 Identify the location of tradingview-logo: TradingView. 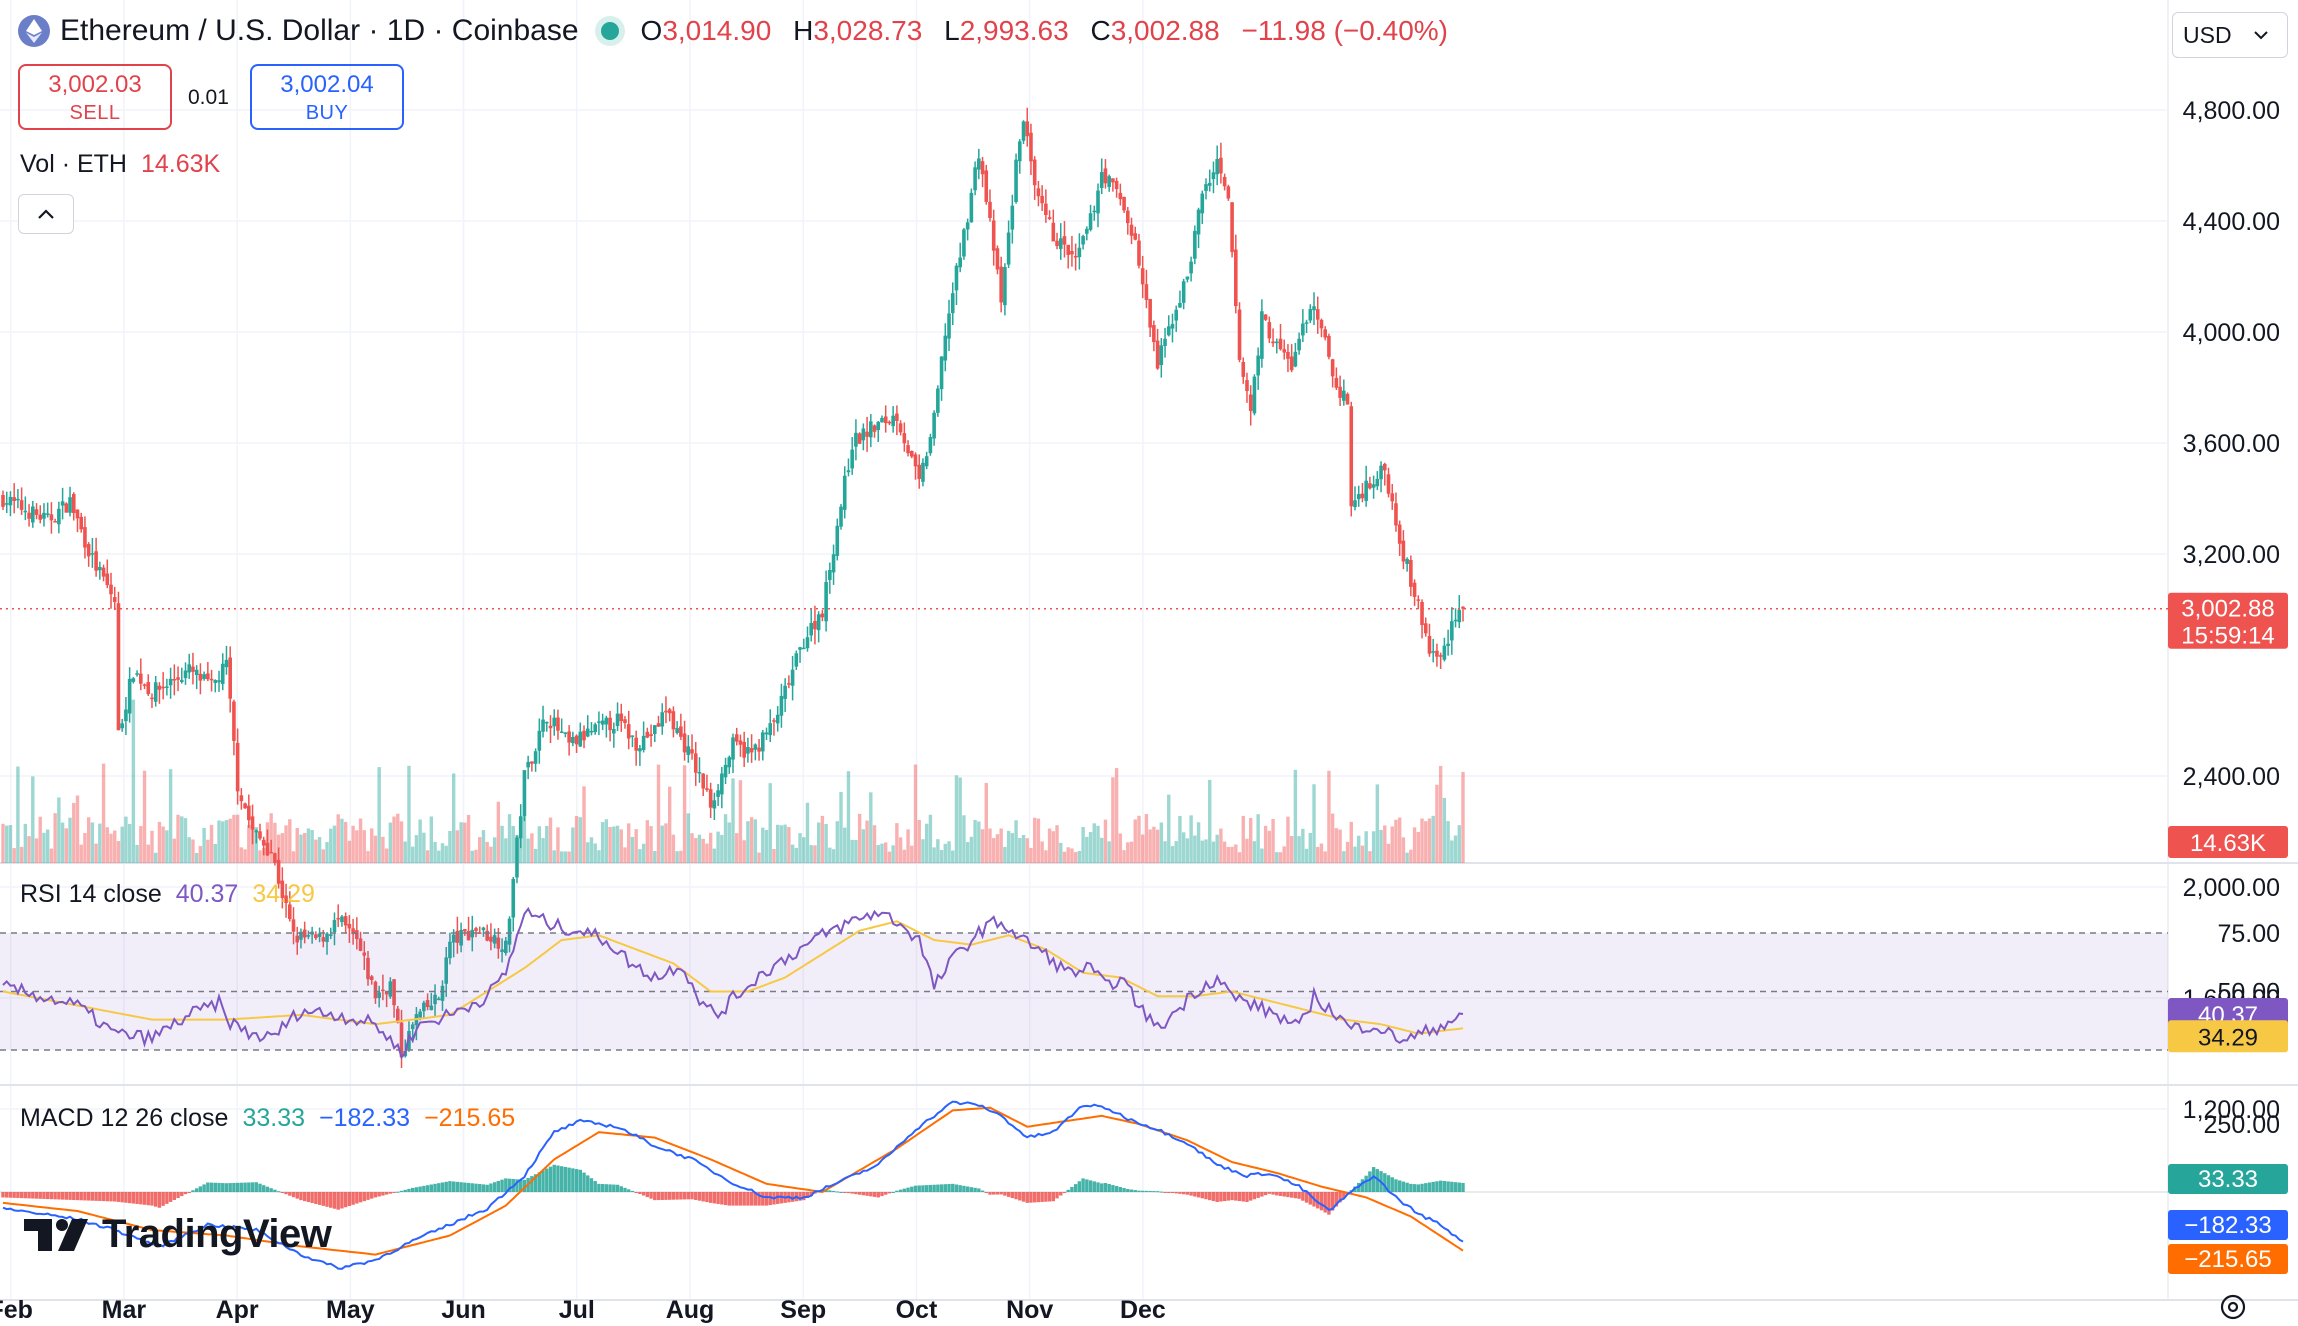
(178, 1234).